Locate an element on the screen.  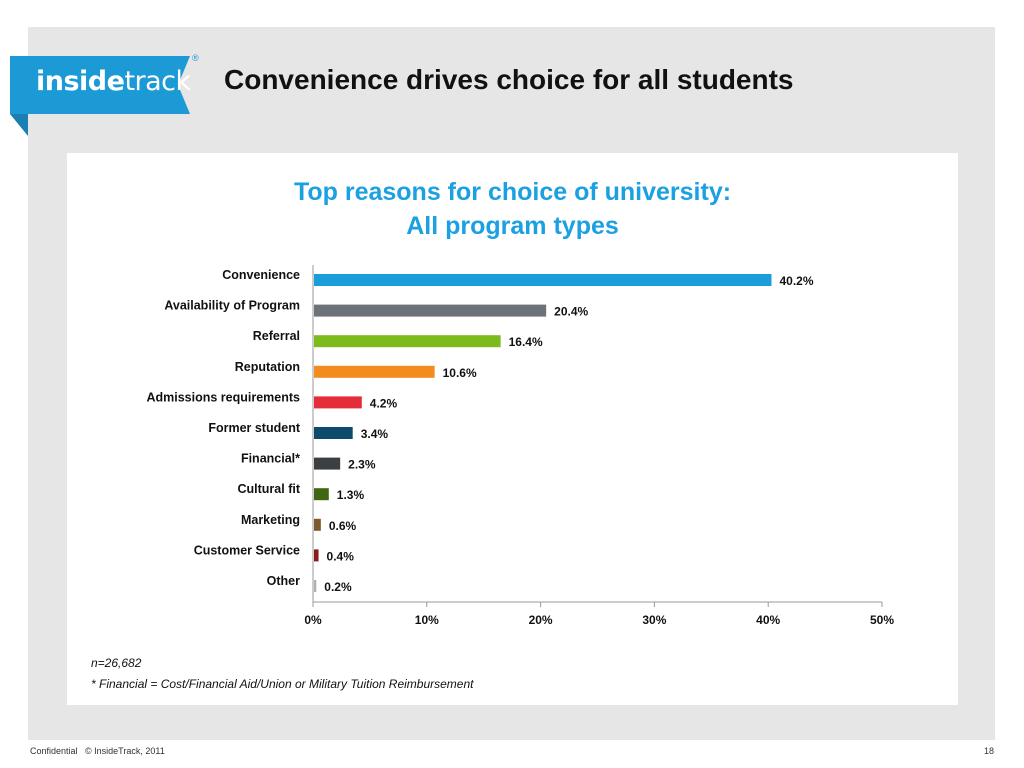
value-label: 2.3% is located at coordinates (362, 465).